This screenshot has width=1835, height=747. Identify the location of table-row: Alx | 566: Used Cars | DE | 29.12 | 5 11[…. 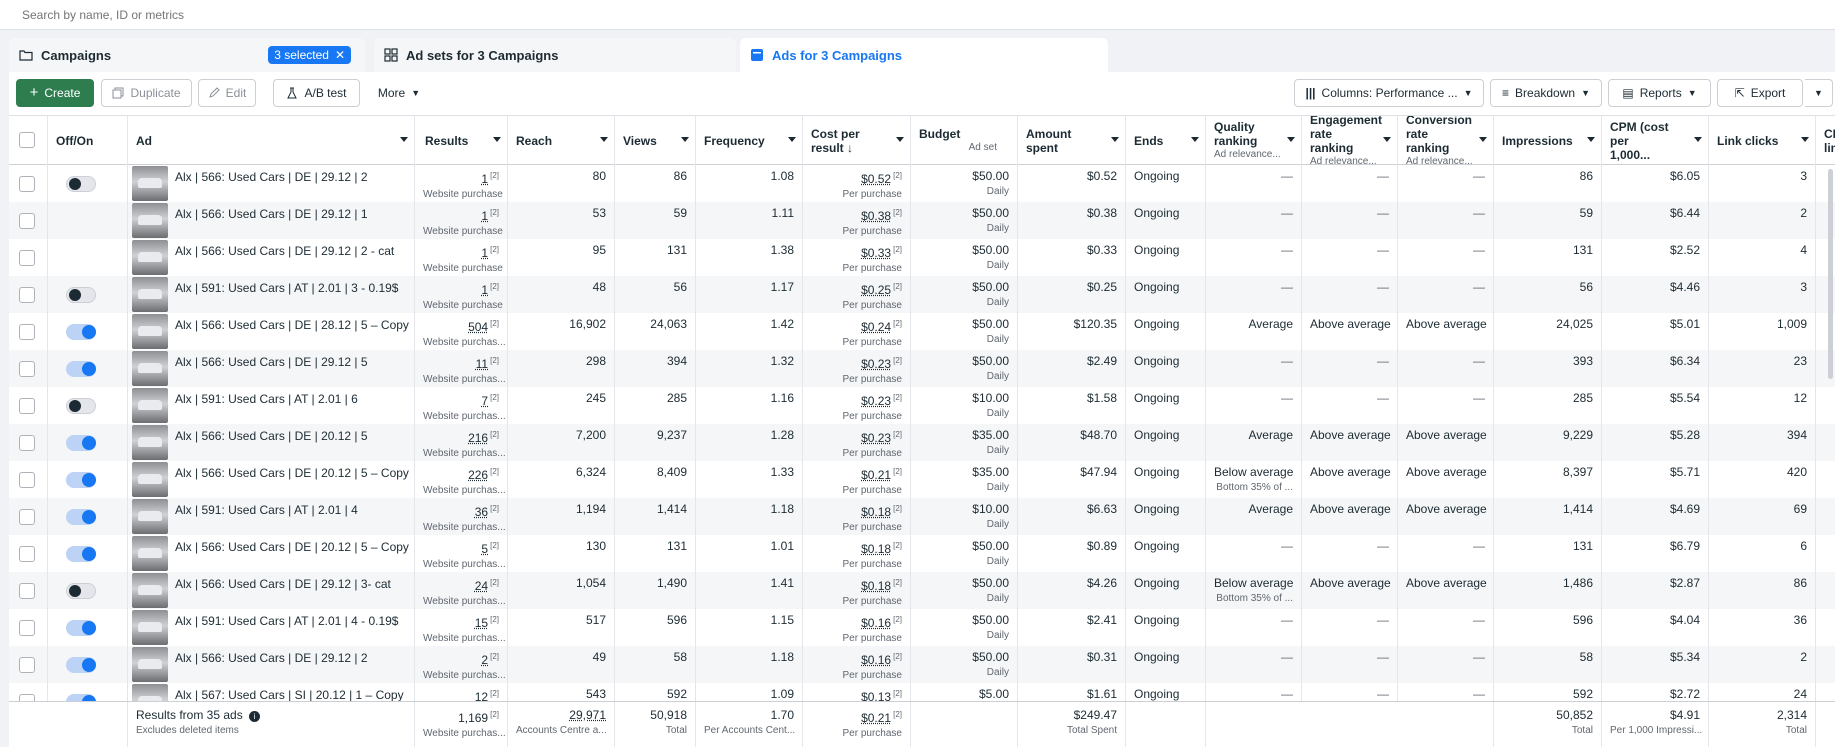
(922, 368).